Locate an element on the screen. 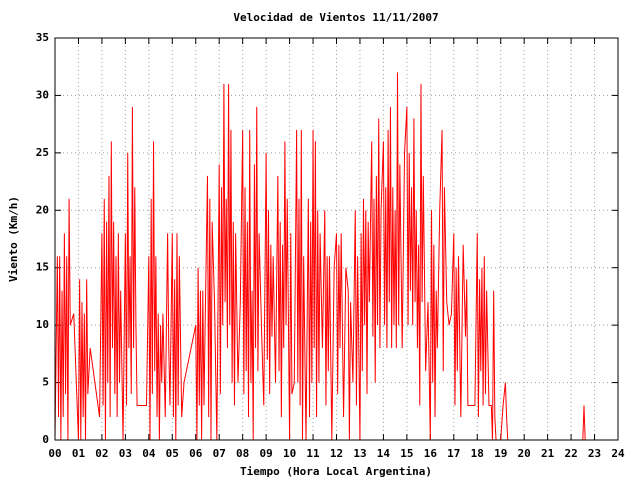 The height and width of the screenshot is (480, 640). chart-title: Velocidad de Vientos 11/11/2007 is located at coordinates (335, 17).